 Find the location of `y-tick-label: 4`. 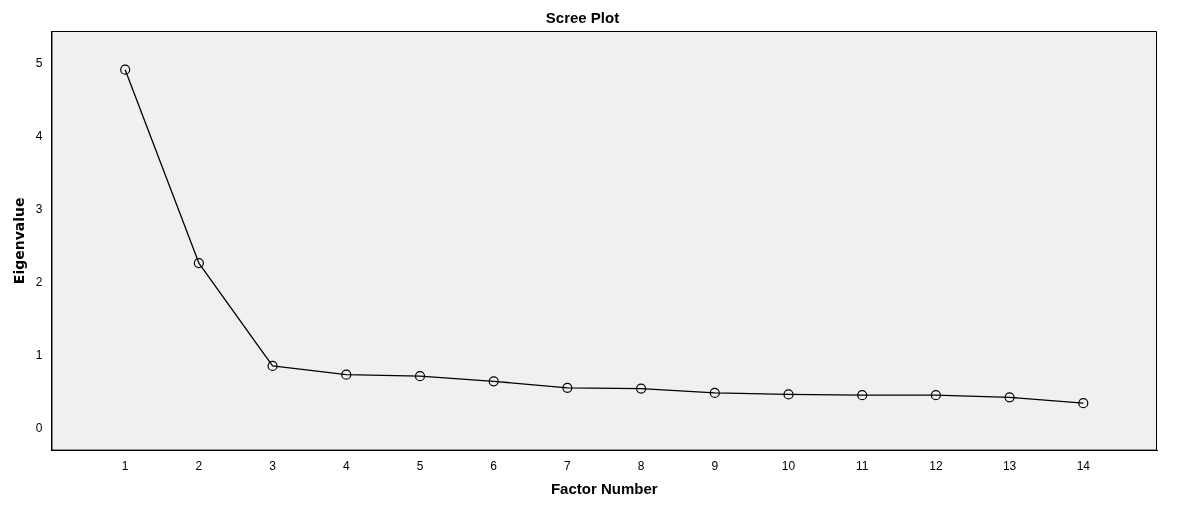

y-tick-label: 4 is located at coordinates (39, 136).